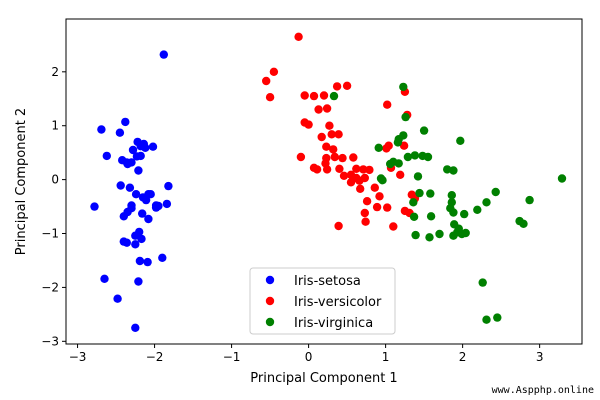  Describe the element at coordinates (309, 357) in the screenshot. I see `x-tick-label: 0` at that location.